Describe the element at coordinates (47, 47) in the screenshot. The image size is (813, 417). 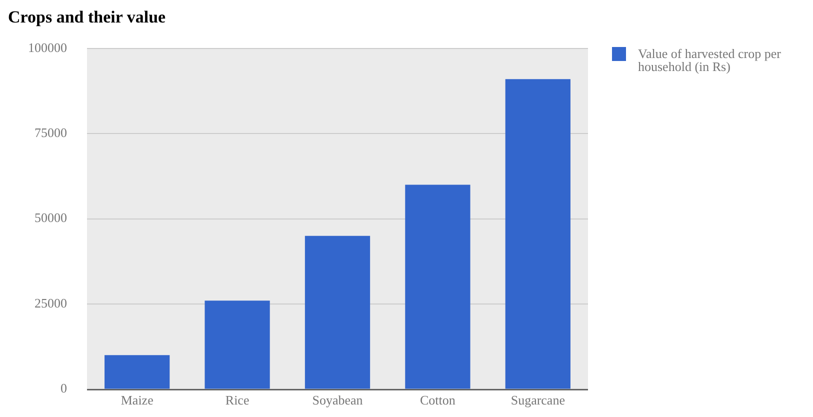
I see `y-tick-label: 100000` at that location.